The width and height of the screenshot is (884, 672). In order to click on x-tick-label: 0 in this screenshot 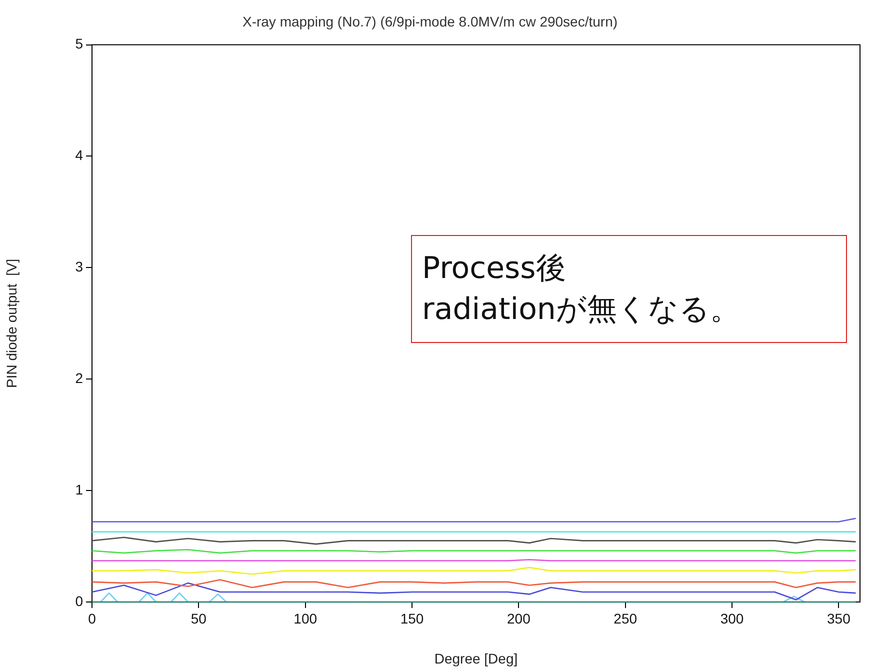, I will do `click(92, 618)`.